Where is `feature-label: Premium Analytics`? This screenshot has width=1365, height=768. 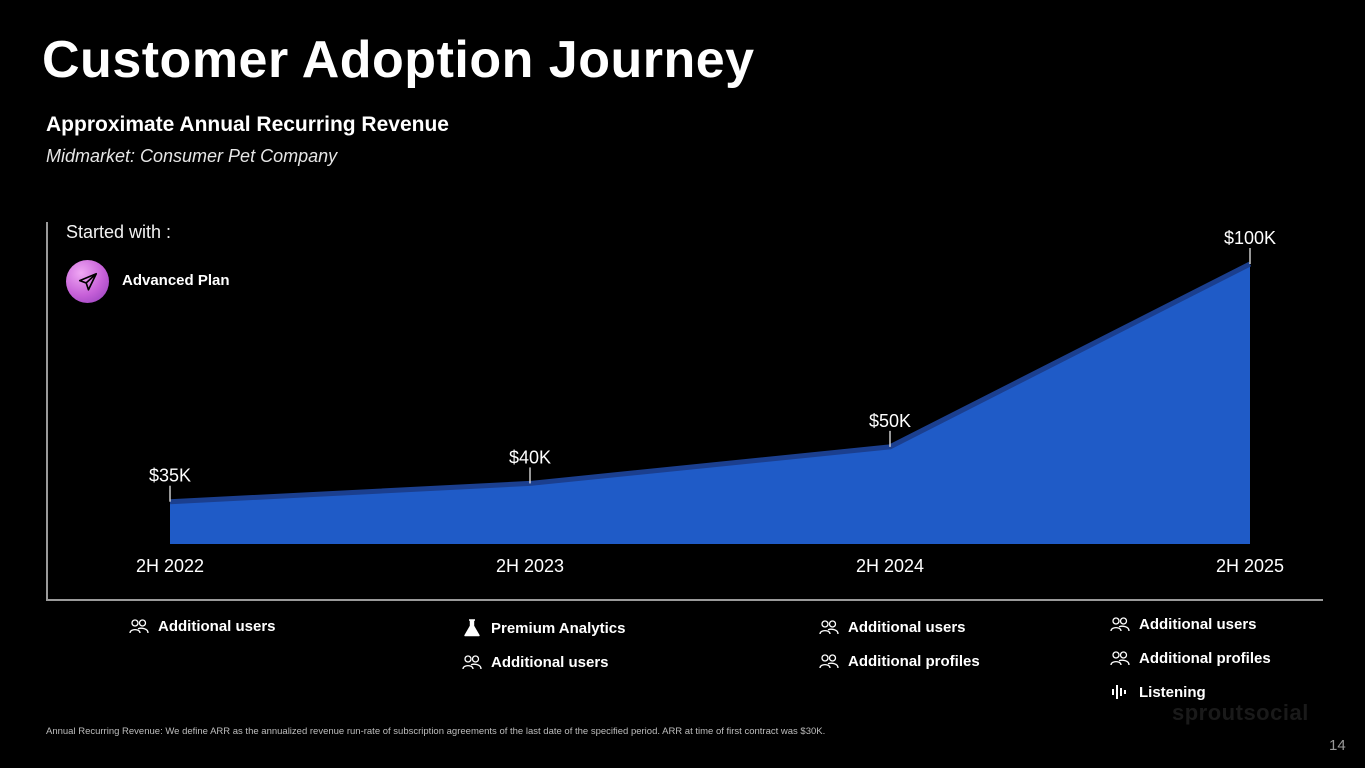 feature-label: Premium Analytics is located at coordinates (558, 628).